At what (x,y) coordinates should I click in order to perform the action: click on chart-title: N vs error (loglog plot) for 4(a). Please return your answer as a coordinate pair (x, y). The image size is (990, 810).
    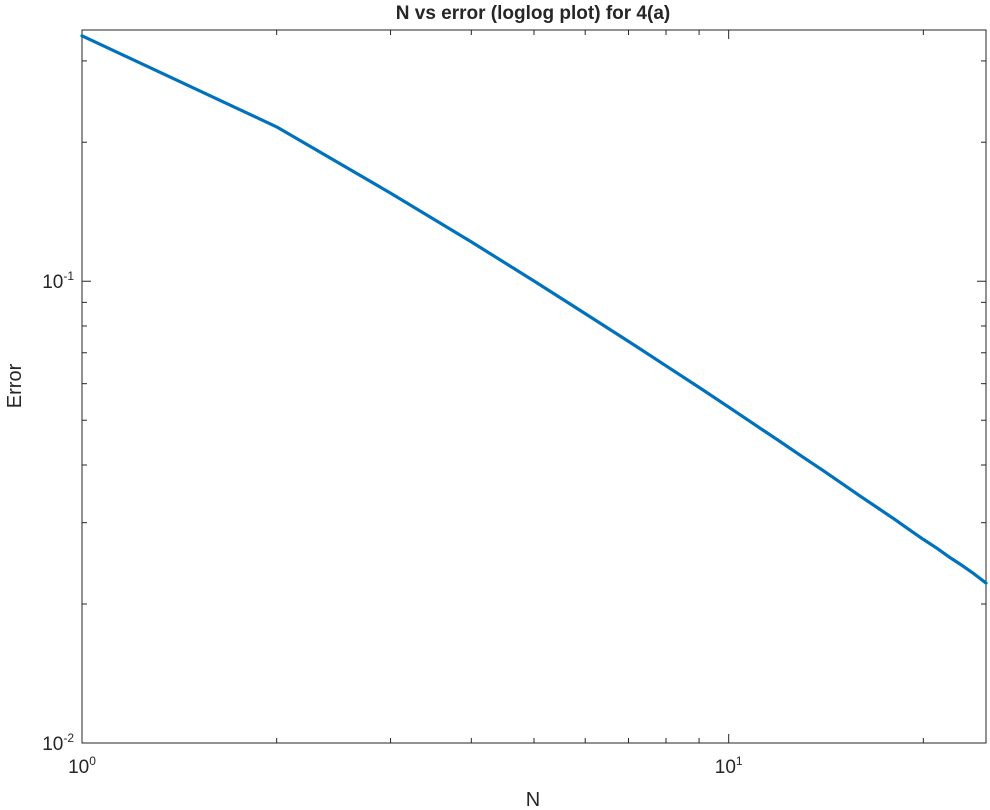
    Looking at the image, I should click on (533, 13).